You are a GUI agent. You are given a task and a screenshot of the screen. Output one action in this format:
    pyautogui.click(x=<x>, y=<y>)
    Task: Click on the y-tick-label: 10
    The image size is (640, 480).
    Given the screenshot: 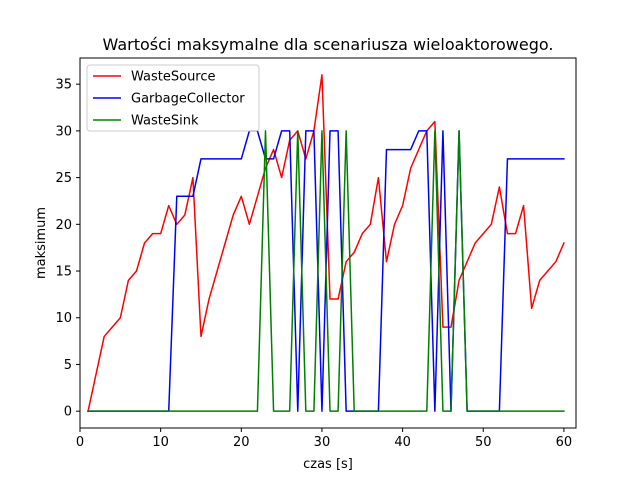 What is the action you would take?
    pyautogui.click(x=63, y=318)
    